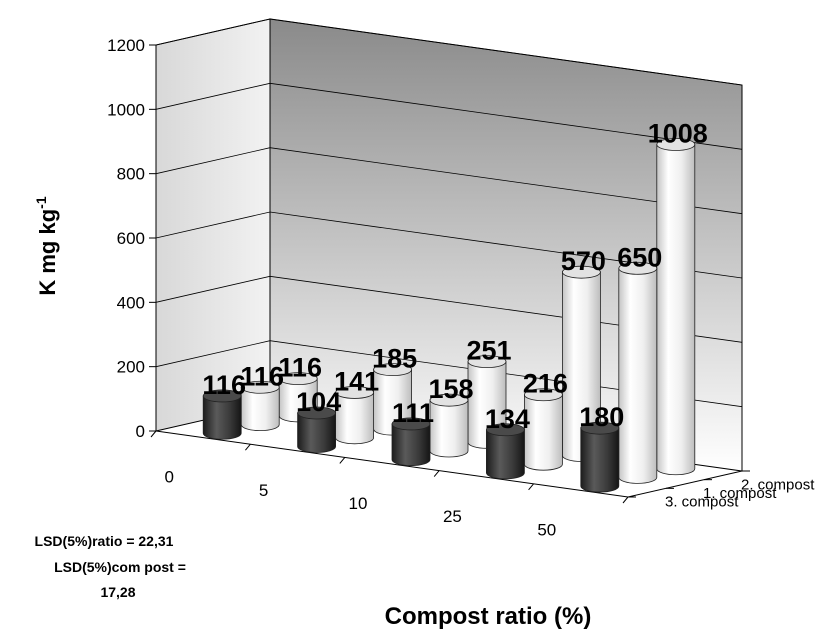  I want to click on bar-body-s2-c4, so click(676, 310).